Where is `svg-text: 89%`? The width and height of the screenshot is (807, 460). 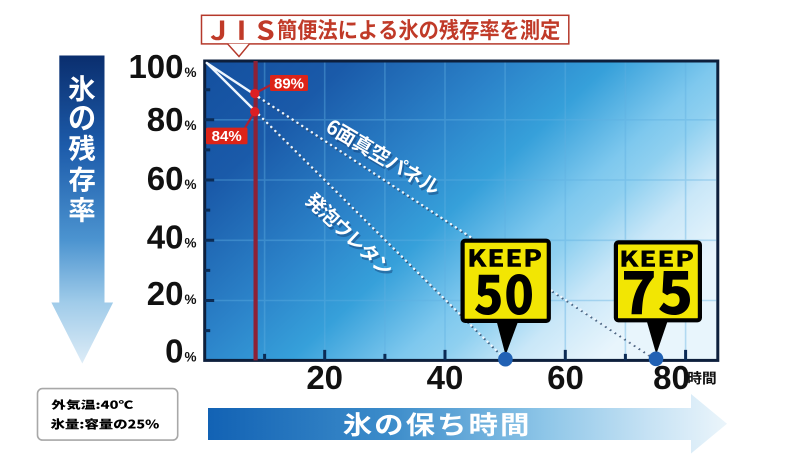
svg-text: 89% is located at coordinates (289, 83).